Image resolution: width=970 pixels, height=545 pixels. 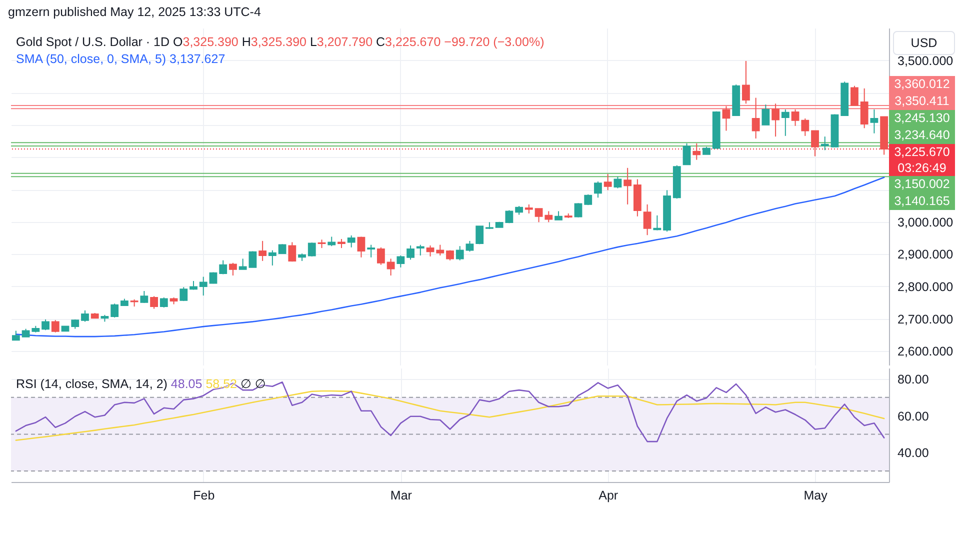 What do you see at coordinates (608, 495) in the screenshot?
I see `x-tick-label: Apr` at bounding box center [608, 495].